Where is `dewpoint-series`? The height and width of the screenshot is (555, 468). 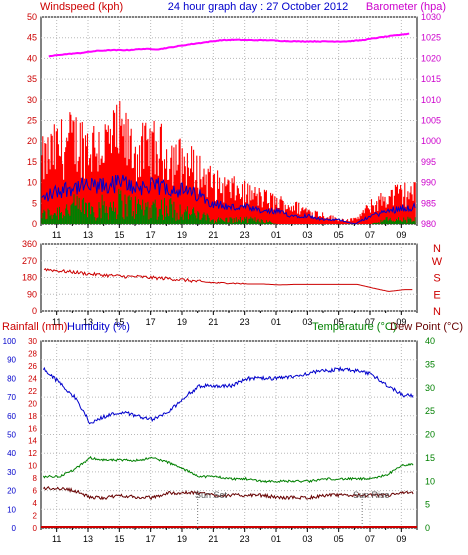 dewpoint-series is located at coordinates (228, 493).